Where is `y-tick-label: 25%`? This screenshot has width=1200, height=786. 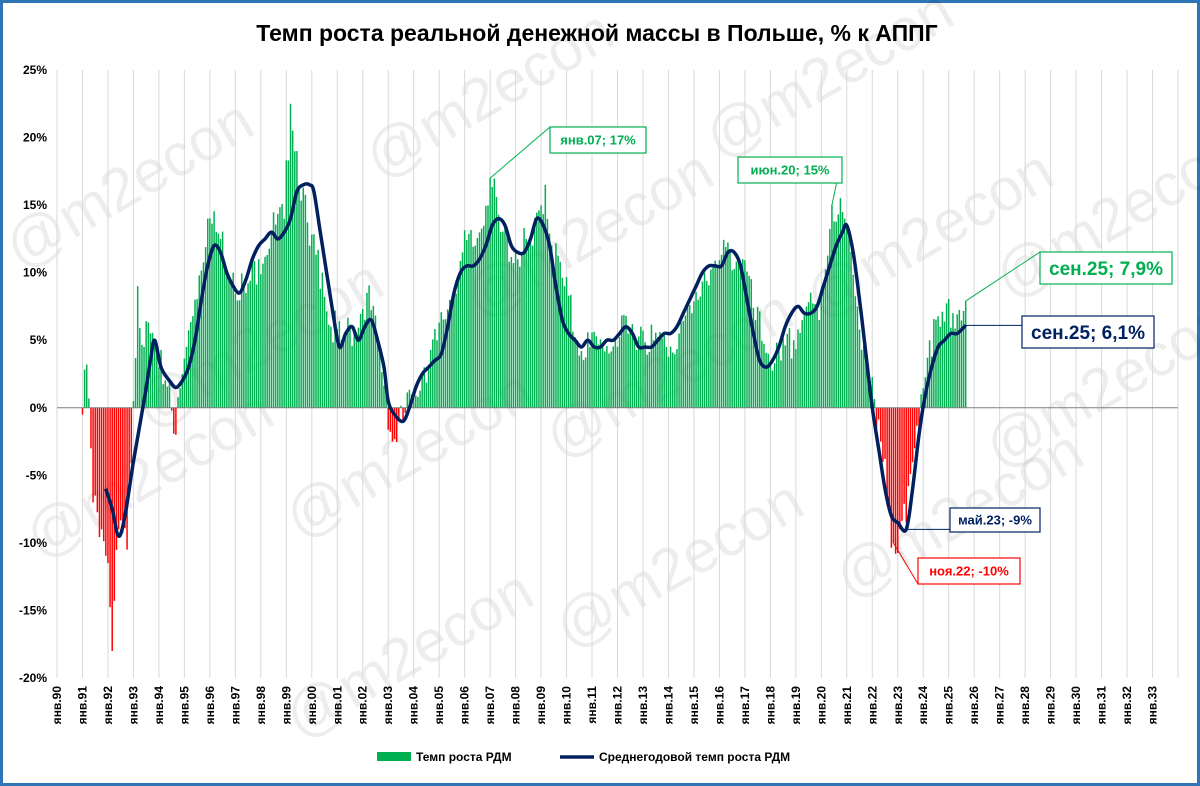
y-tick-label: 25% is located at coordinates (35, 70).